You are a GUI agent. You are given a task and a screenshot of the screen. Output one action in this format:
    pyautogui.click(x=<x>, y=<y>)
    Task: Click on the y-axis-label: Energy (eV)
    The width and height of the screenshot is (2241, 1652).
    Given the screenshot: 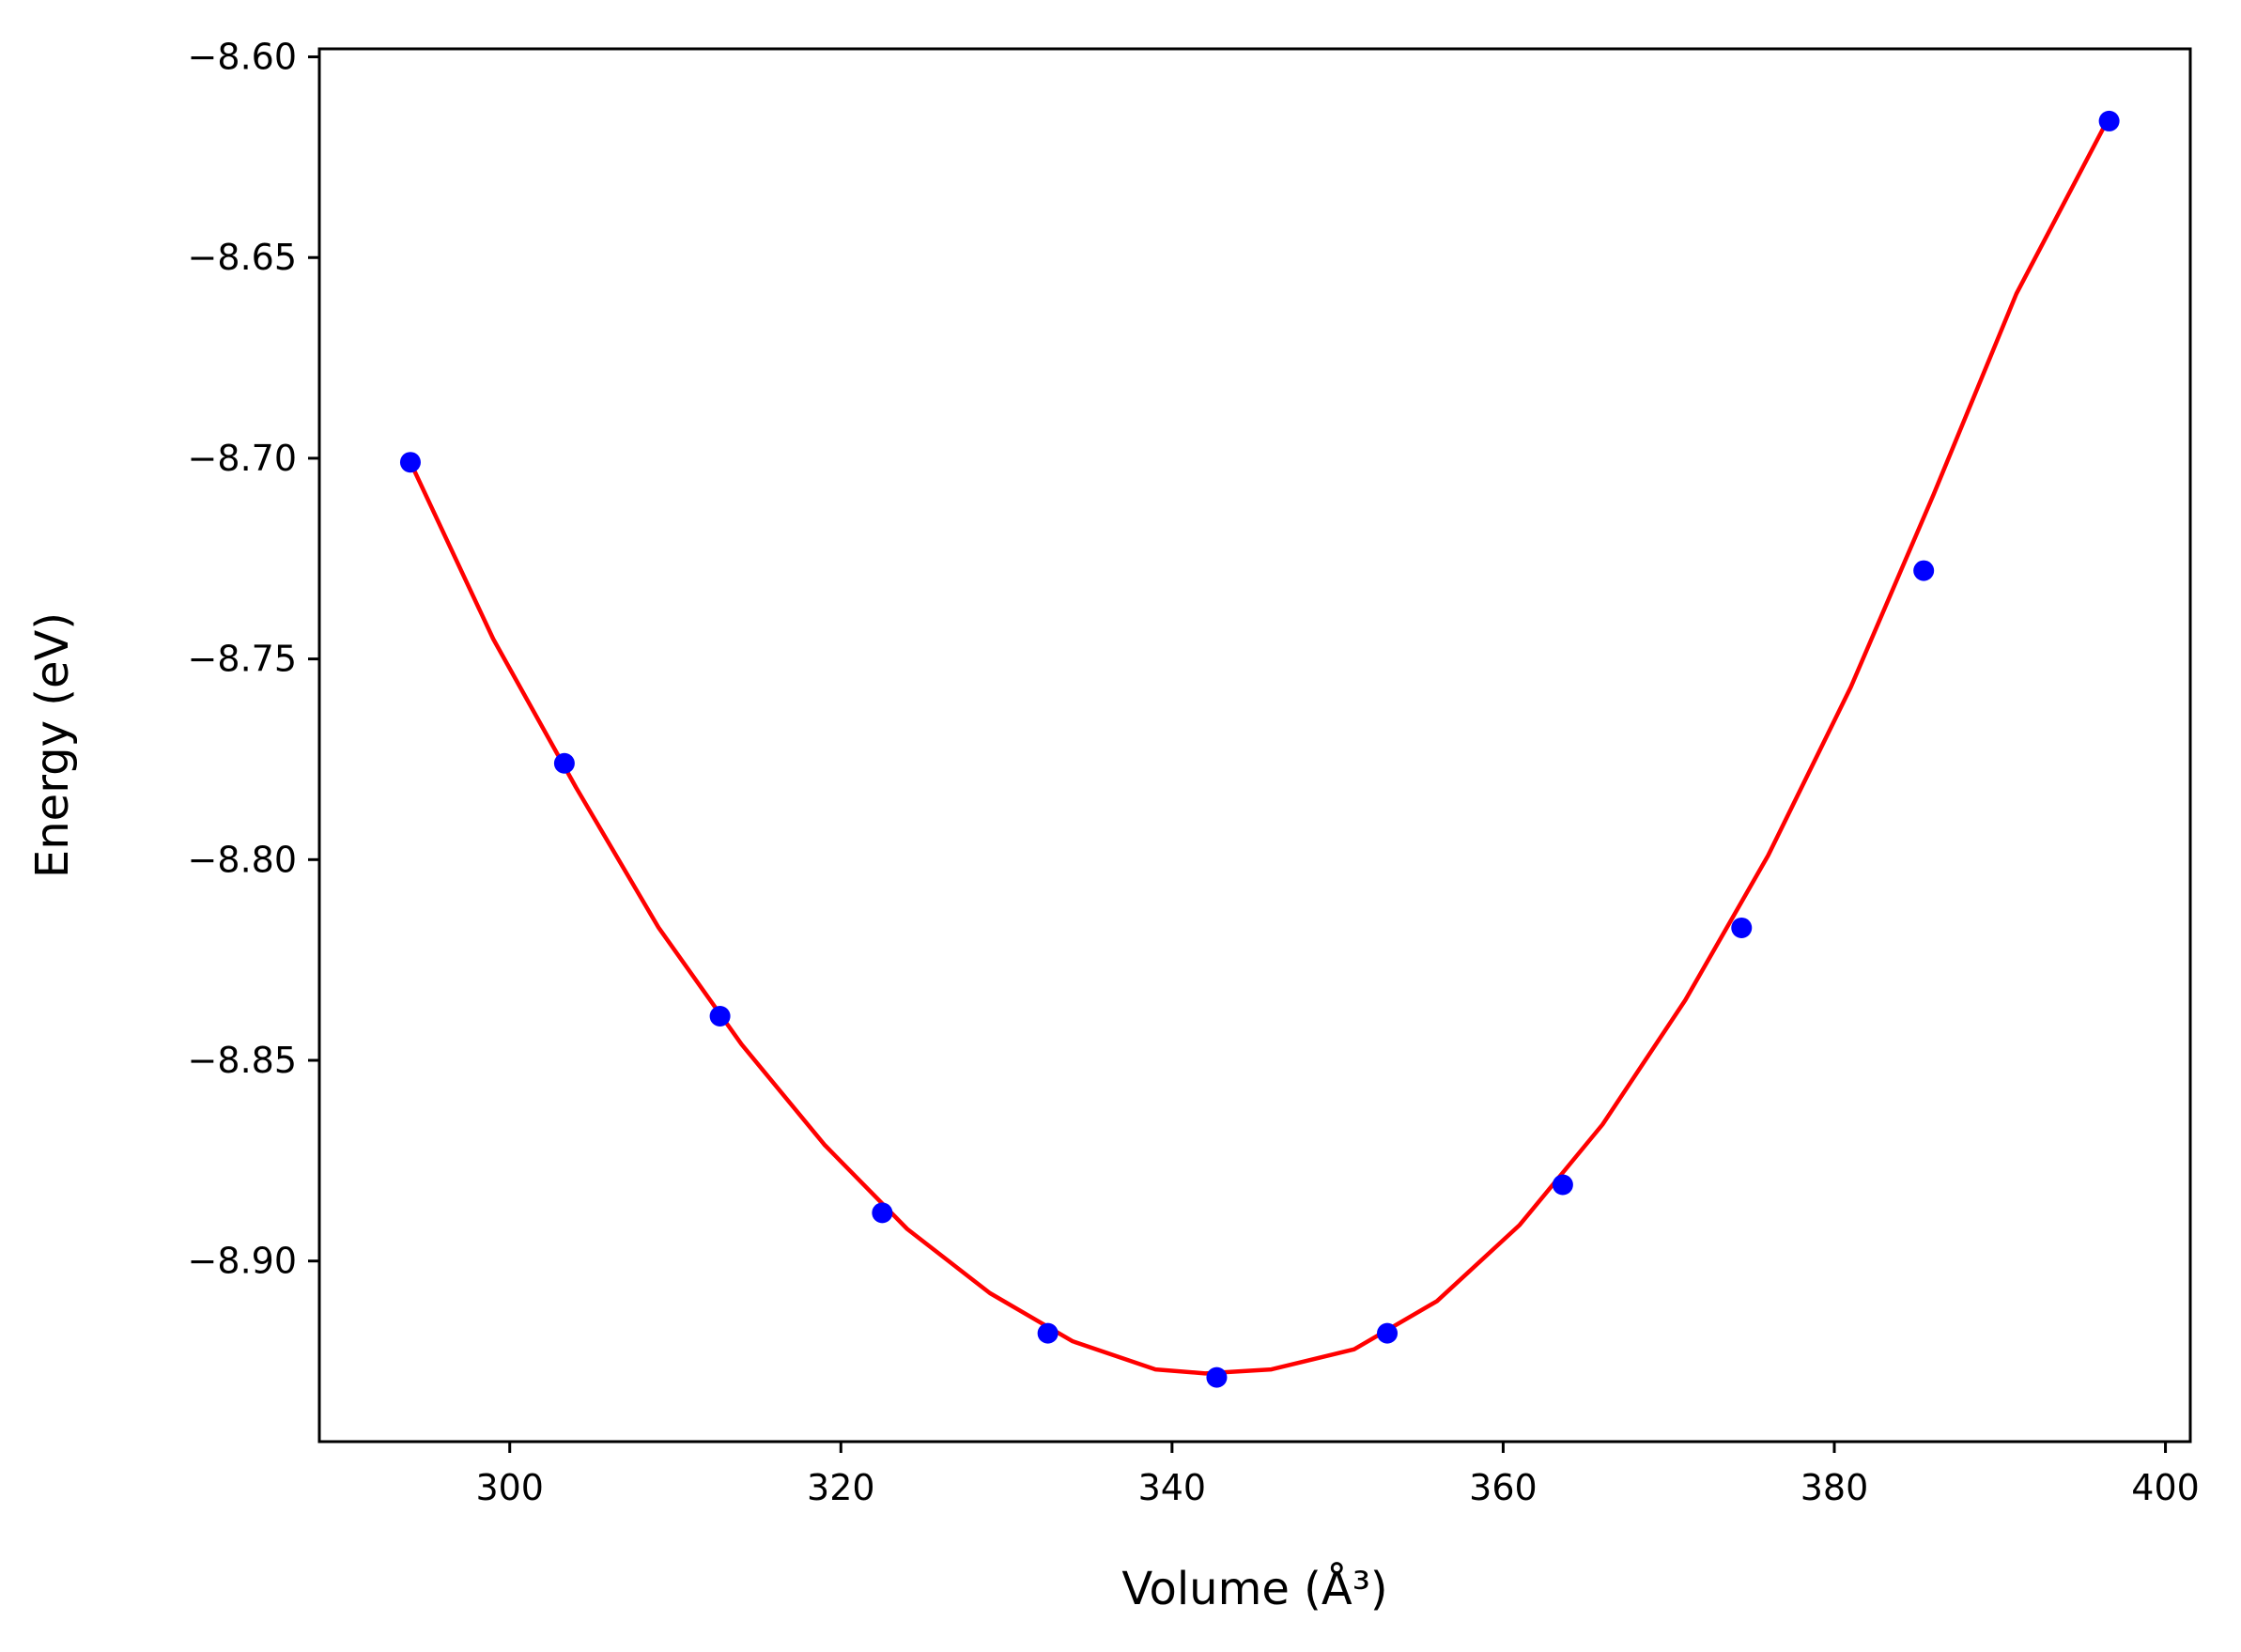 What is the action you would take?
    pyautogui.click(x=52, y=745)
    